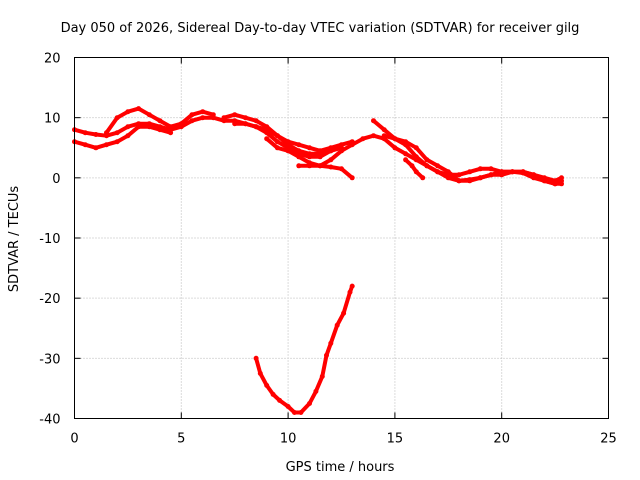  What do you see at coordinates (304, 349) in the screenshot?
I see `series-track-k` at bounding box center [304, 349].